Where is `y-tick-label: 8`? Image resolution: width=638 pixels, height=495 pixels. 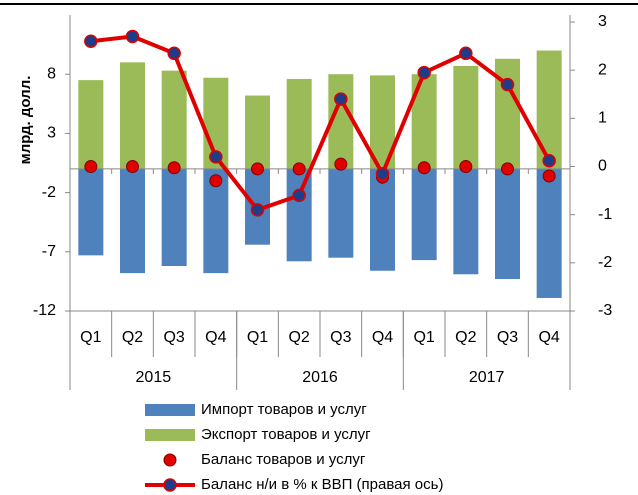 y-tick-label: 8 is located at coordinates (51, 73).